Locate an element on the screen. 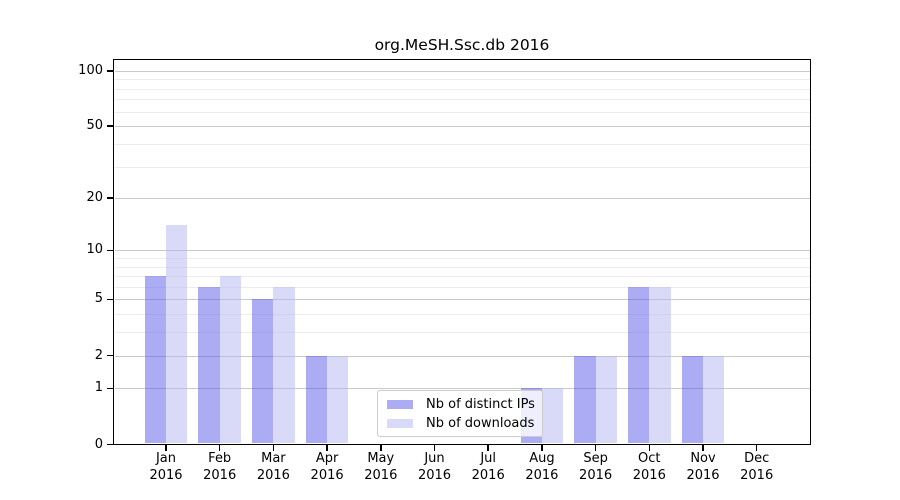 The height and width of the screenshot is (500, 900). bar-downloads-jan is located at coordinates (177, 334).